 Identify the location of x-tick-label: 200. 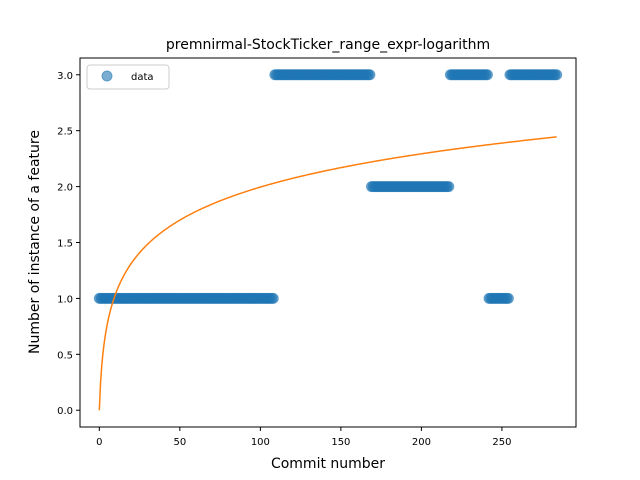
(421, 442).